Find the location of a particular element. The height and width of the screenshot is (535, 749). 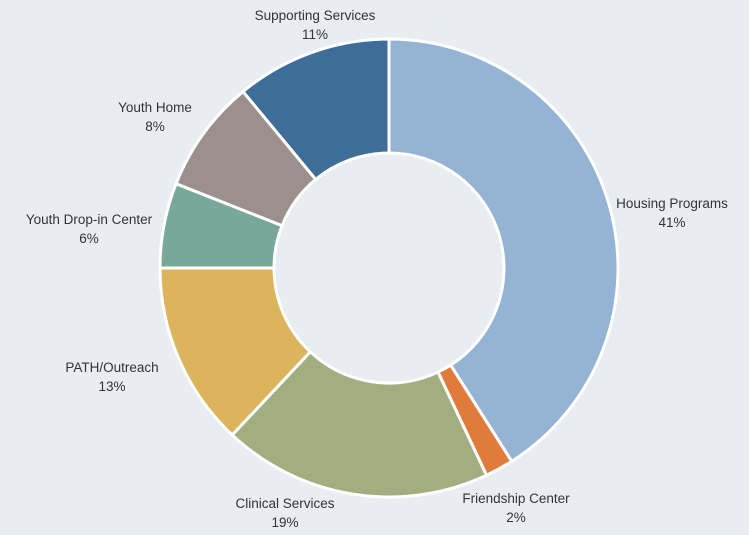

slice-supporting-services is located at coordinates (315, 109).